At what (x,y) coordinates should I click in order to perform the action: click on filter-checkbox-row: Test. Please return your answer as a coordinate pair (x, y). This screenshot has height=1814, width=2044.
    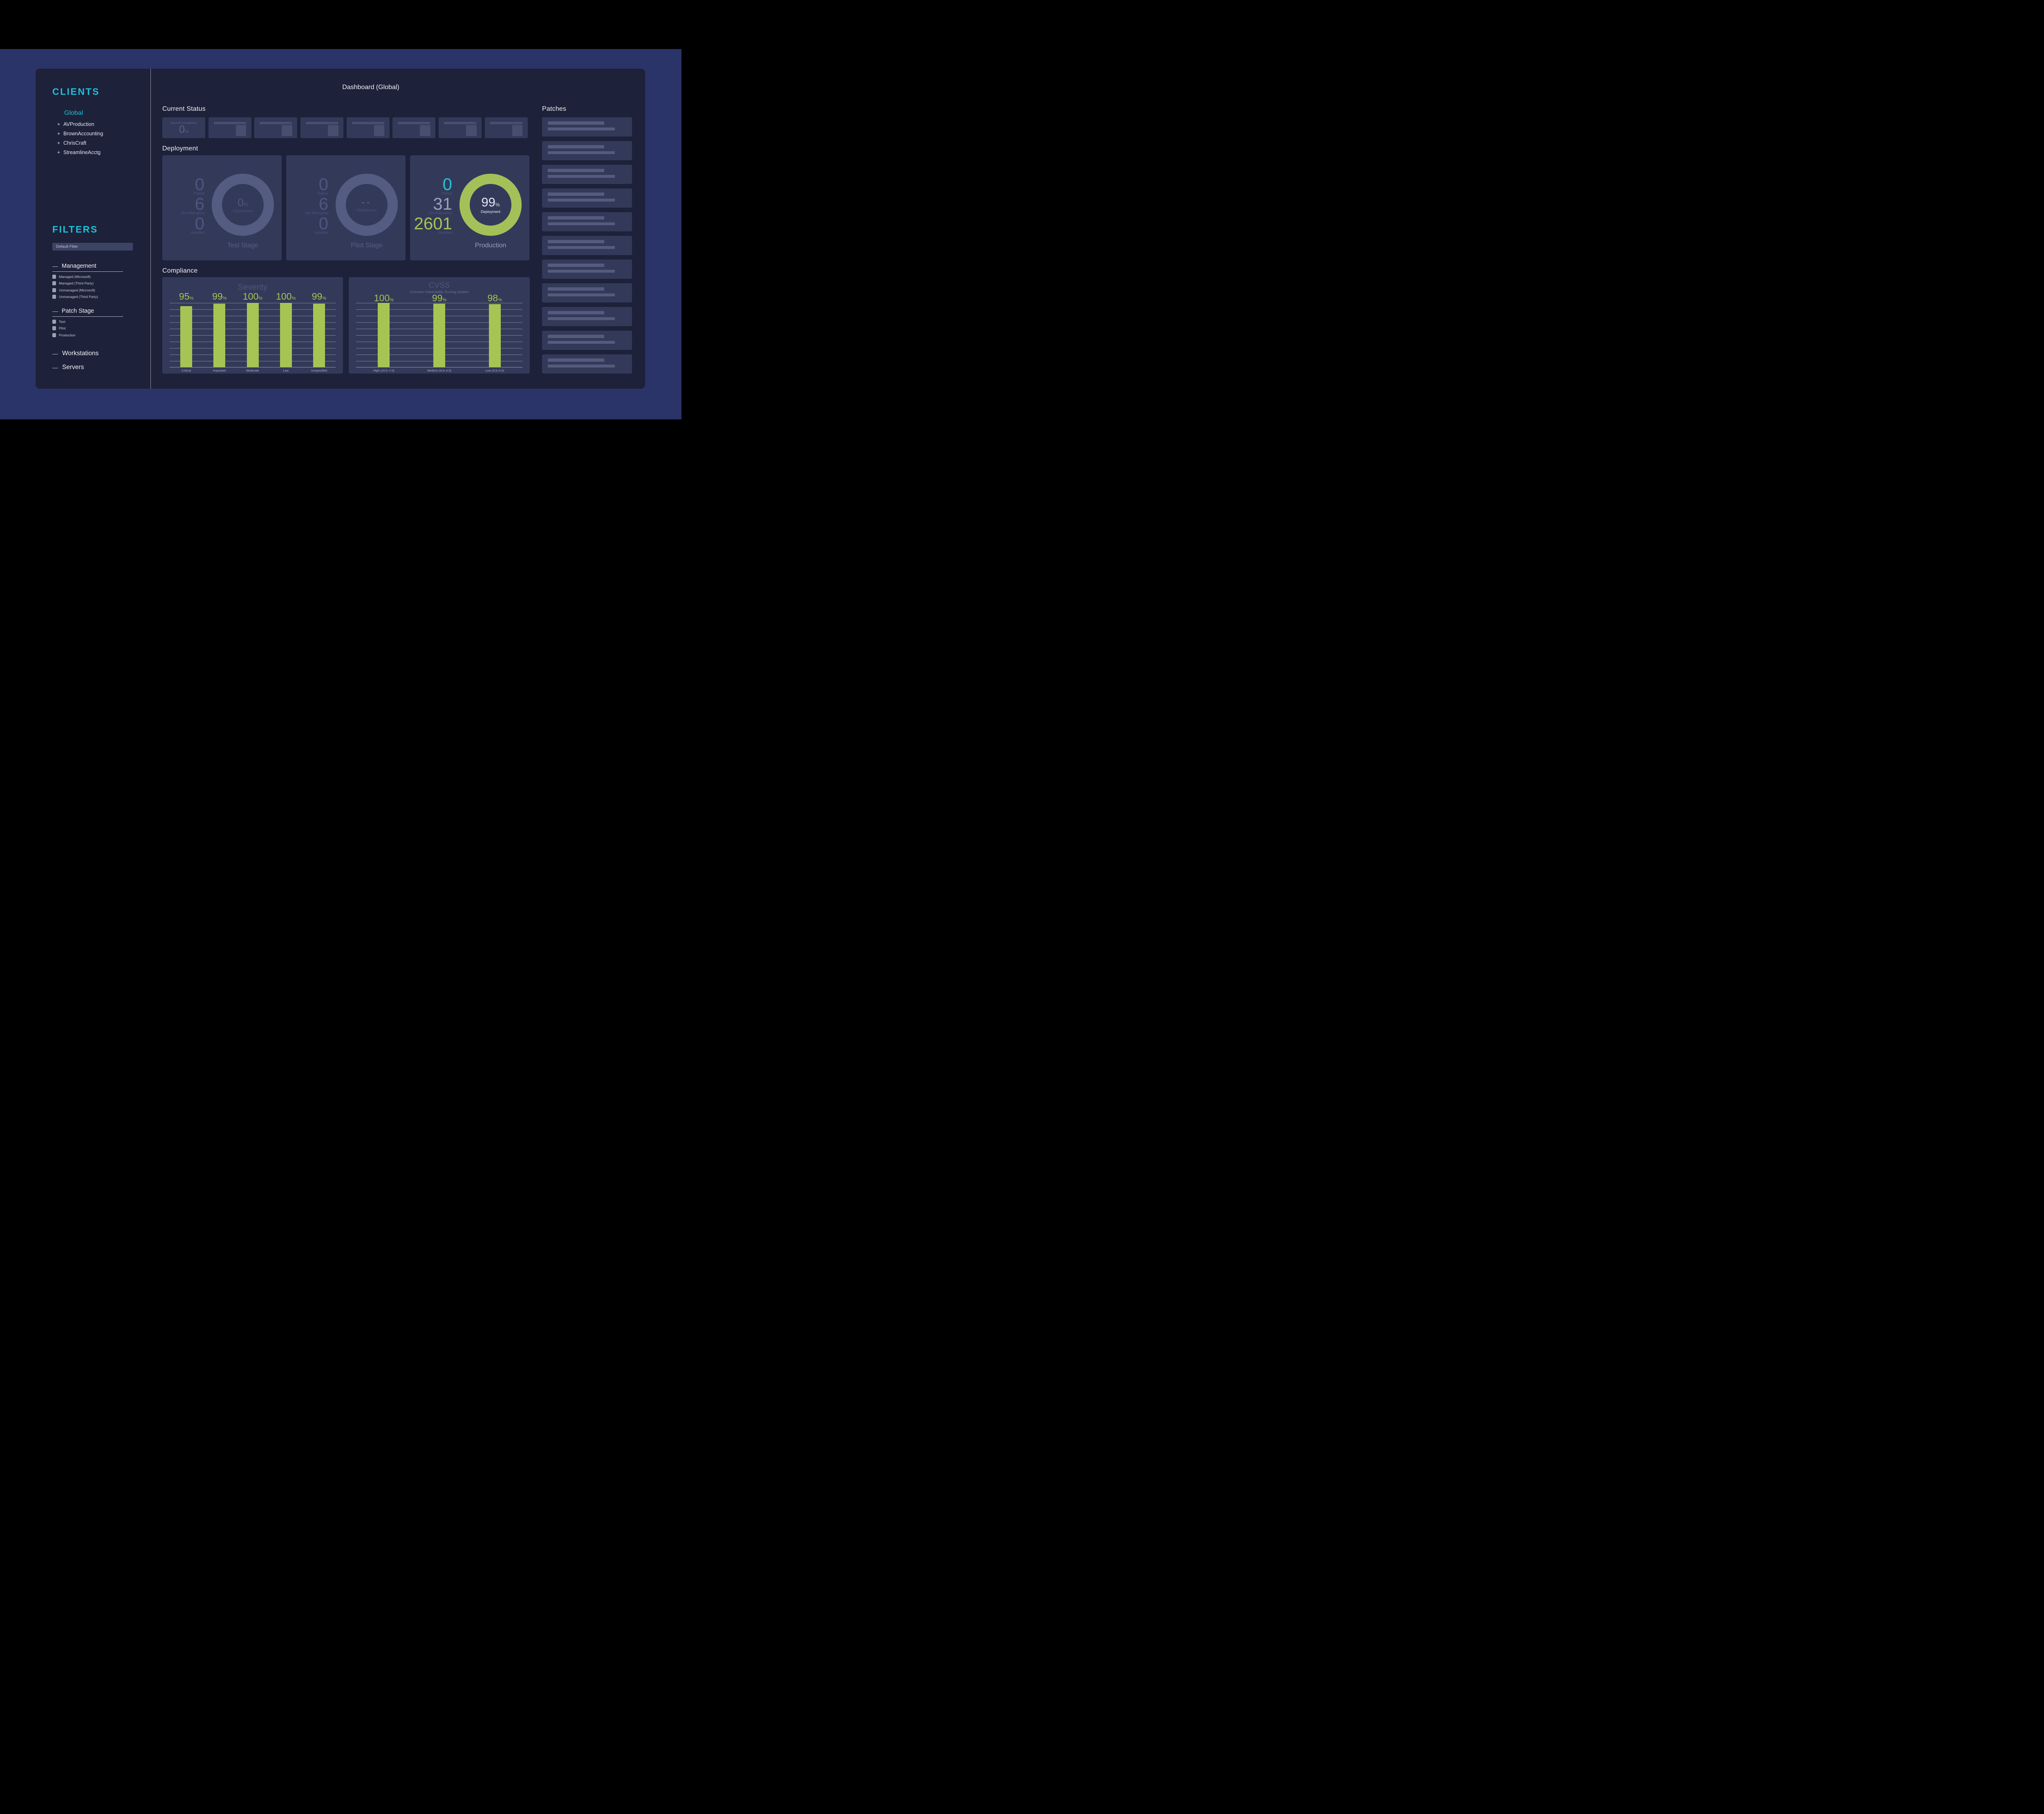
    Looking at the image, I should click on (88, 321).